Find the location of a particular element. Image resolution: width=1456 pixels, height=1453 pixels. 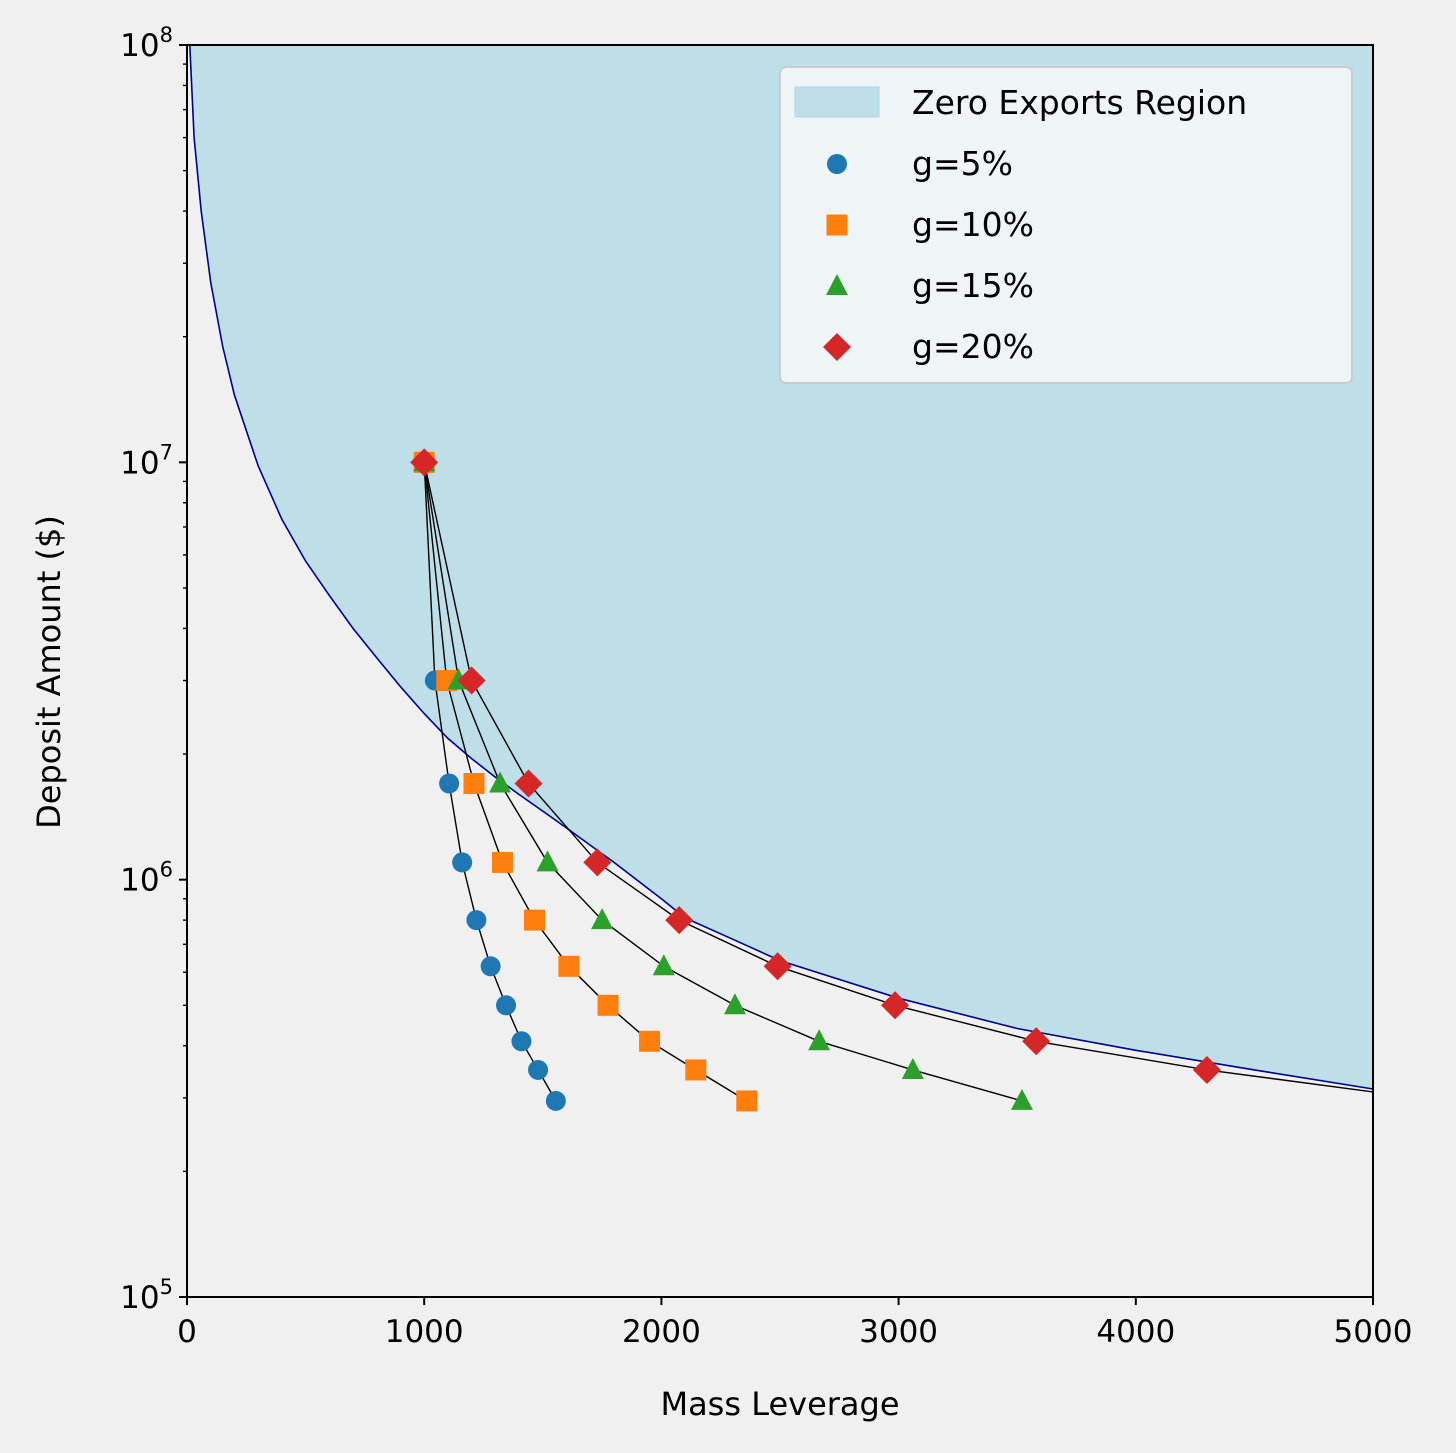

legend-box is located at coordinates (1066, 225).